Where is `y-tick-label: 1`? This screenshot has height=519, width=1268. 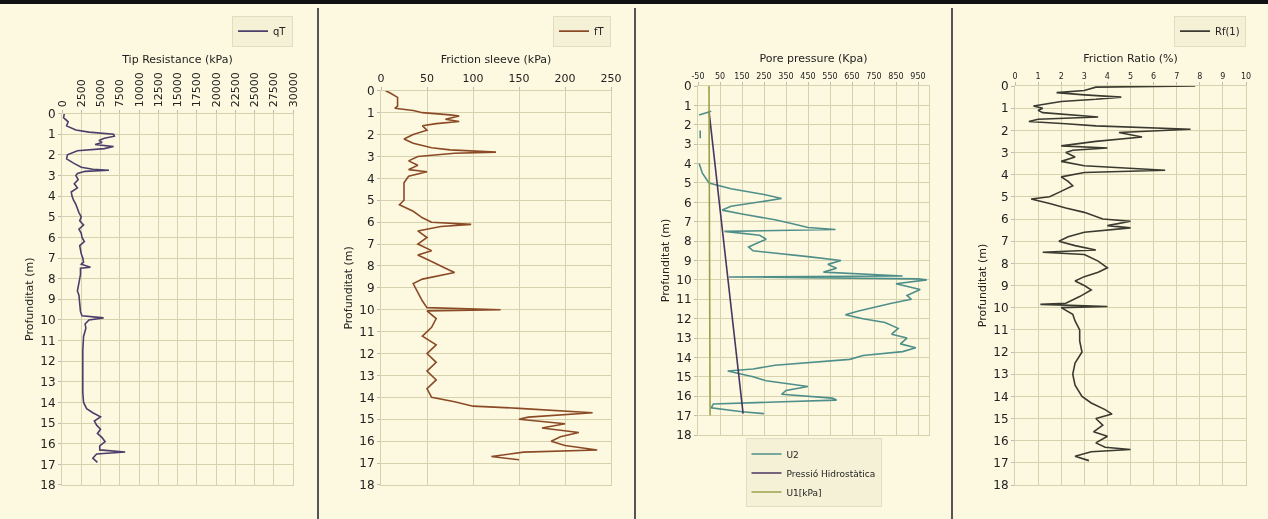 y-tick-label: 1 is located at coordinates (370, 112).